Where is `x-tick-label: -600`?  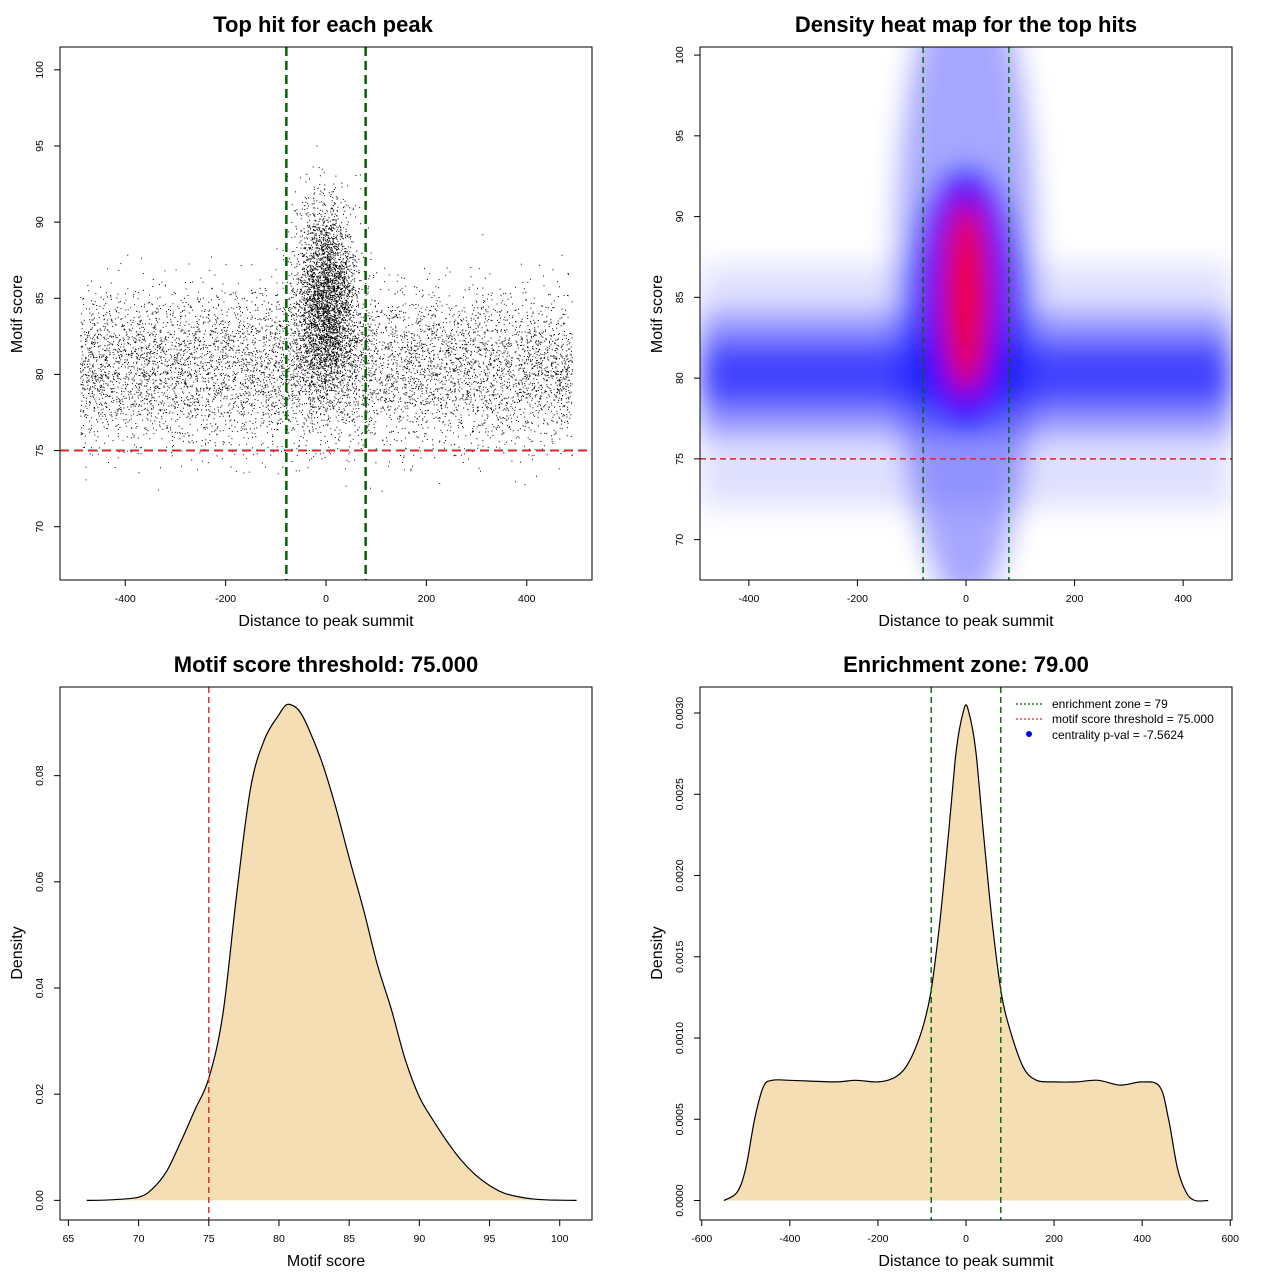
x-tick-label: -600 is located at coordinates (701, 1239).